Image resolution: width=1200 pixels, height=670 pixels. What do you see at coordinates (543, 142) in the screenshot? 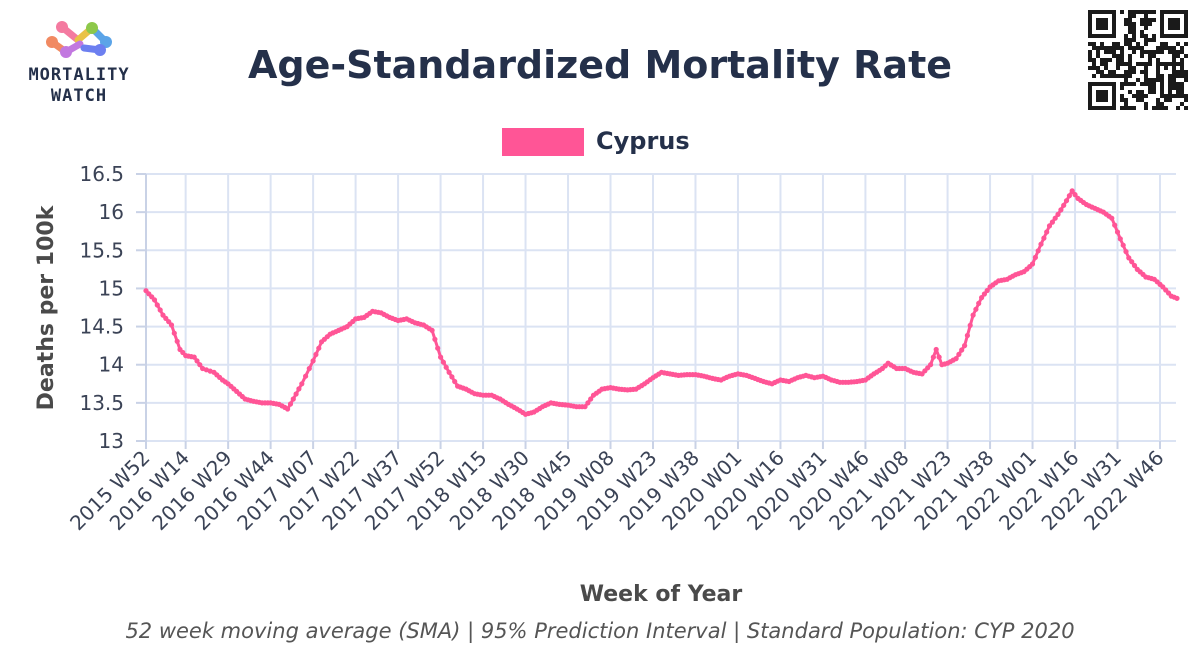
I see `legend-swatch-cyprus` at bounding box center [543, 142].